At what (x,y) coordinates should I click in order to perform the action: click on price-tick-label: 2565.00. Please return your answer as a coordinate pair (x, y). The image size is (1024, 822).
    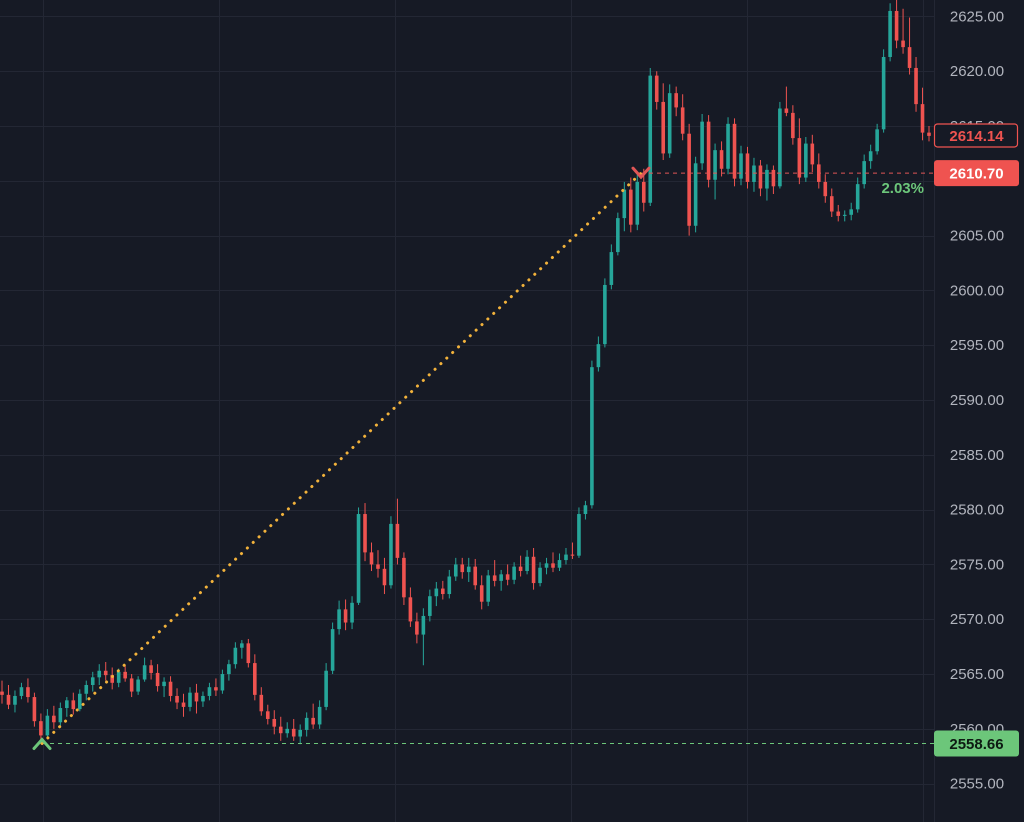
    Looking at the image, I should click on (977, 674).